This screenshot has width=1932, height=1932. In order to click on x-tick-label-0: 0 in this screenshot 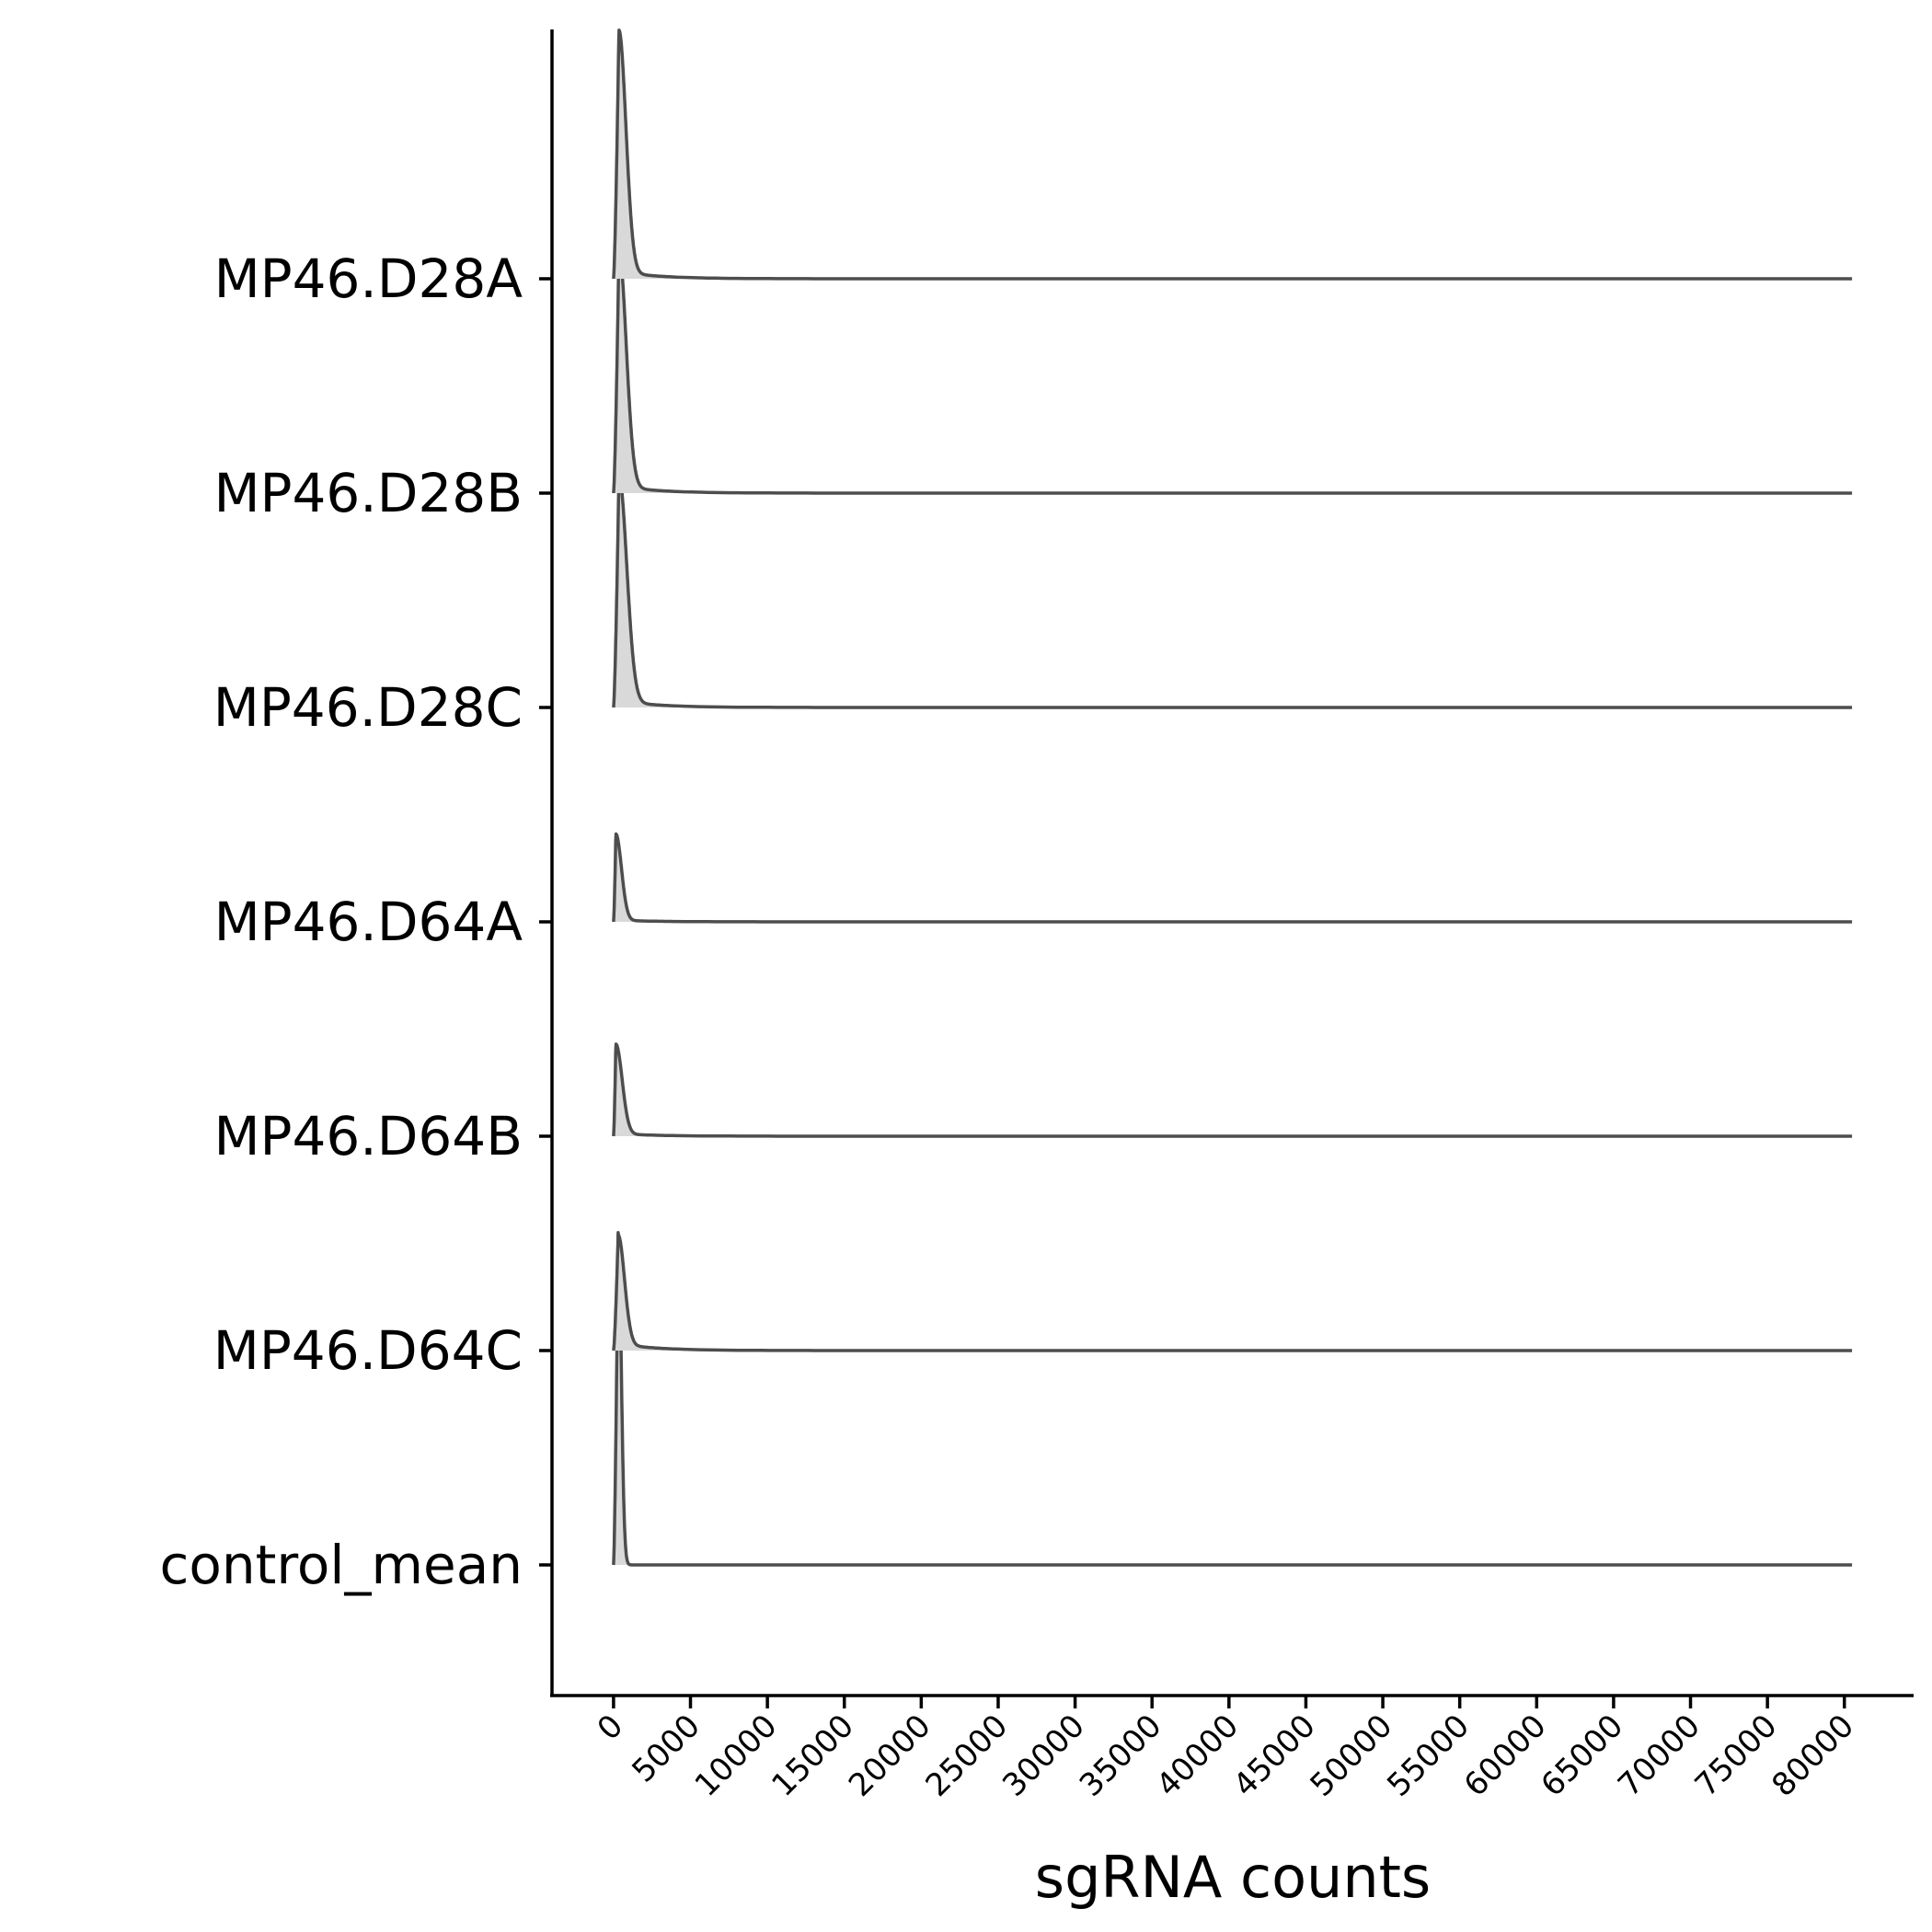, I will do `click(611, 1728)`.